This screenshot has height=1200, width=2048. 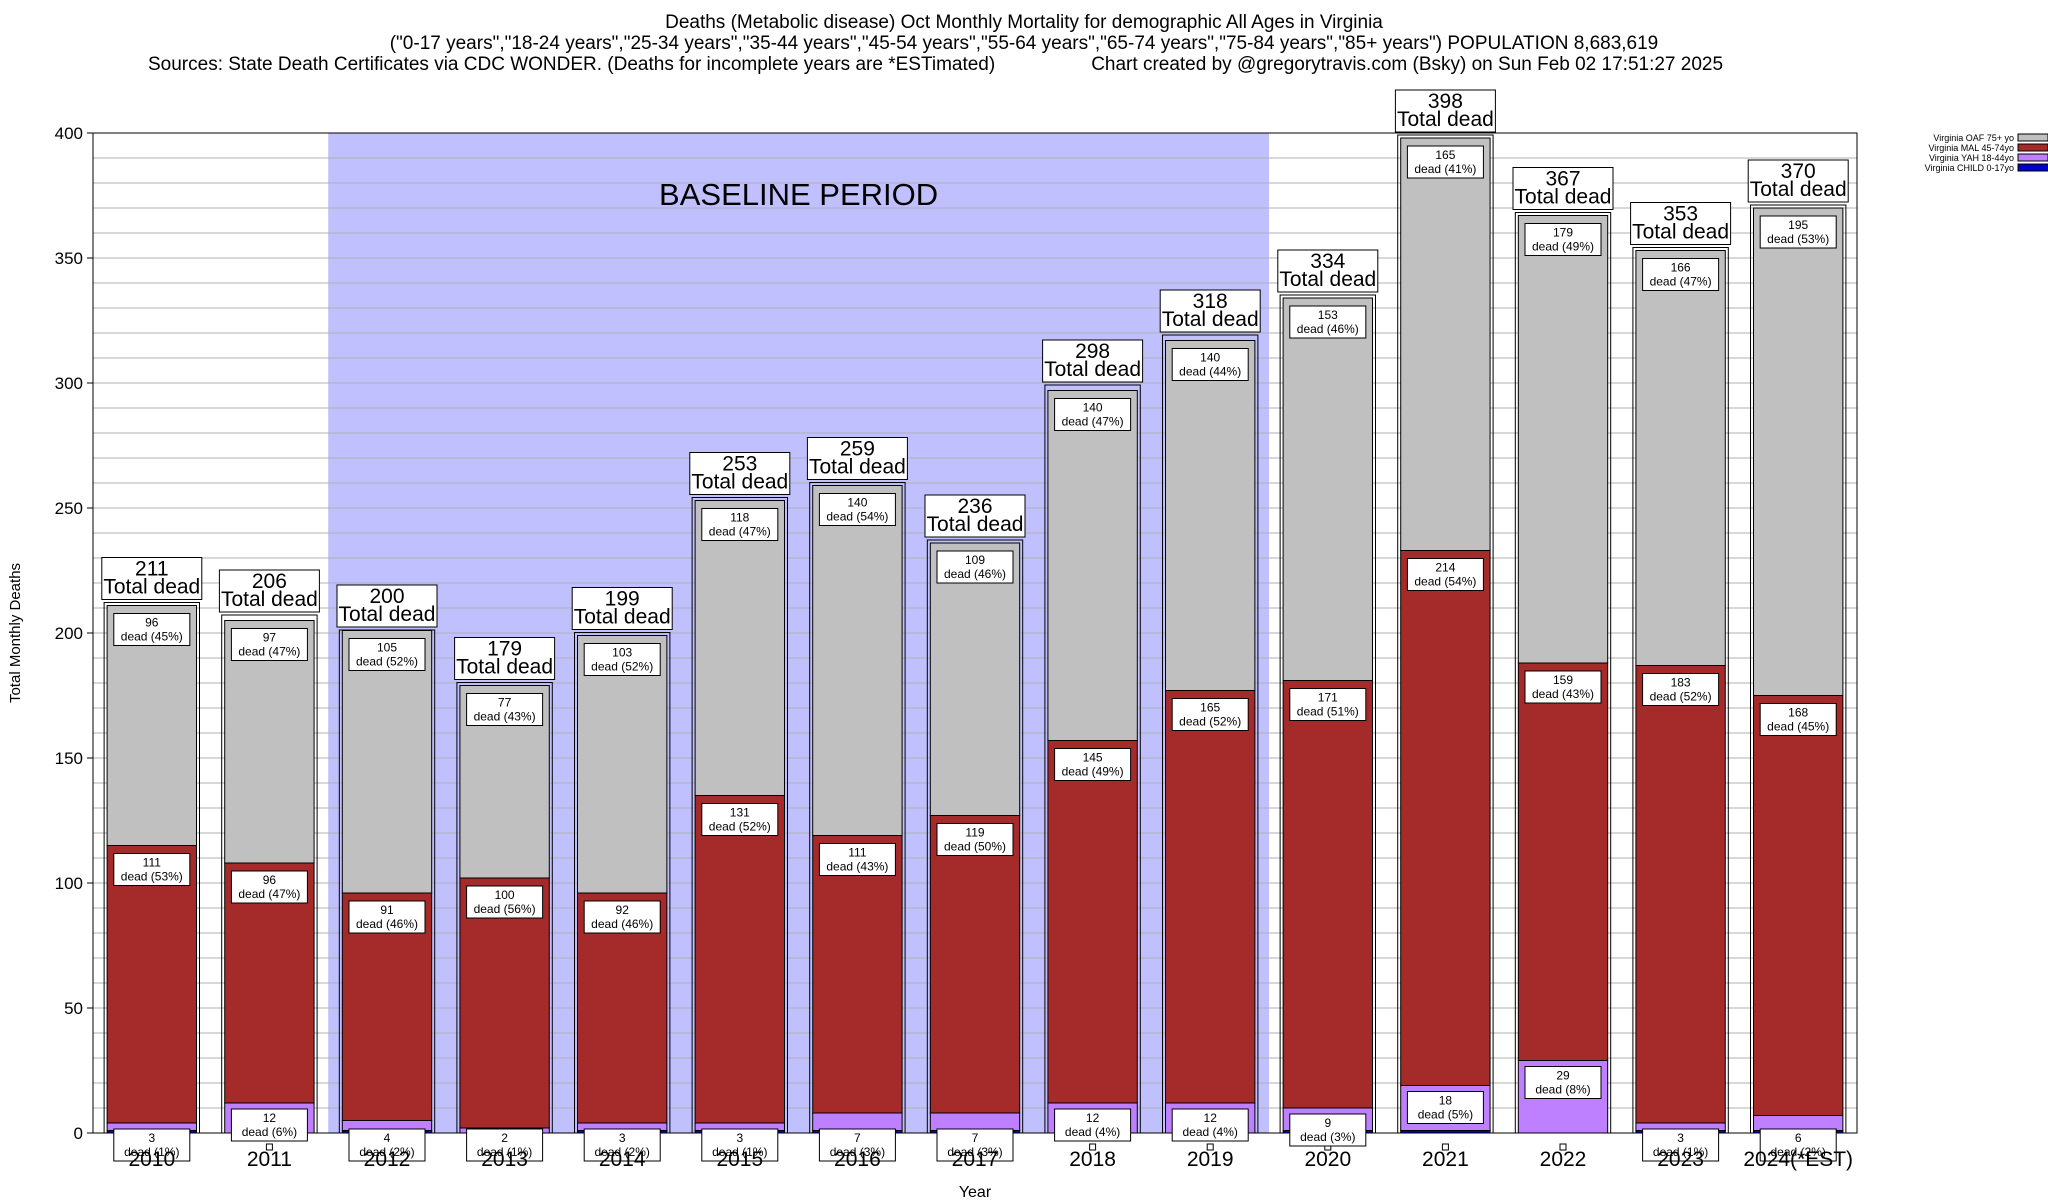 What do you see at coordinates (1328, 698) in the screenshot?
I see `mal-data-label: 171` at bounding box center [1328, 698].